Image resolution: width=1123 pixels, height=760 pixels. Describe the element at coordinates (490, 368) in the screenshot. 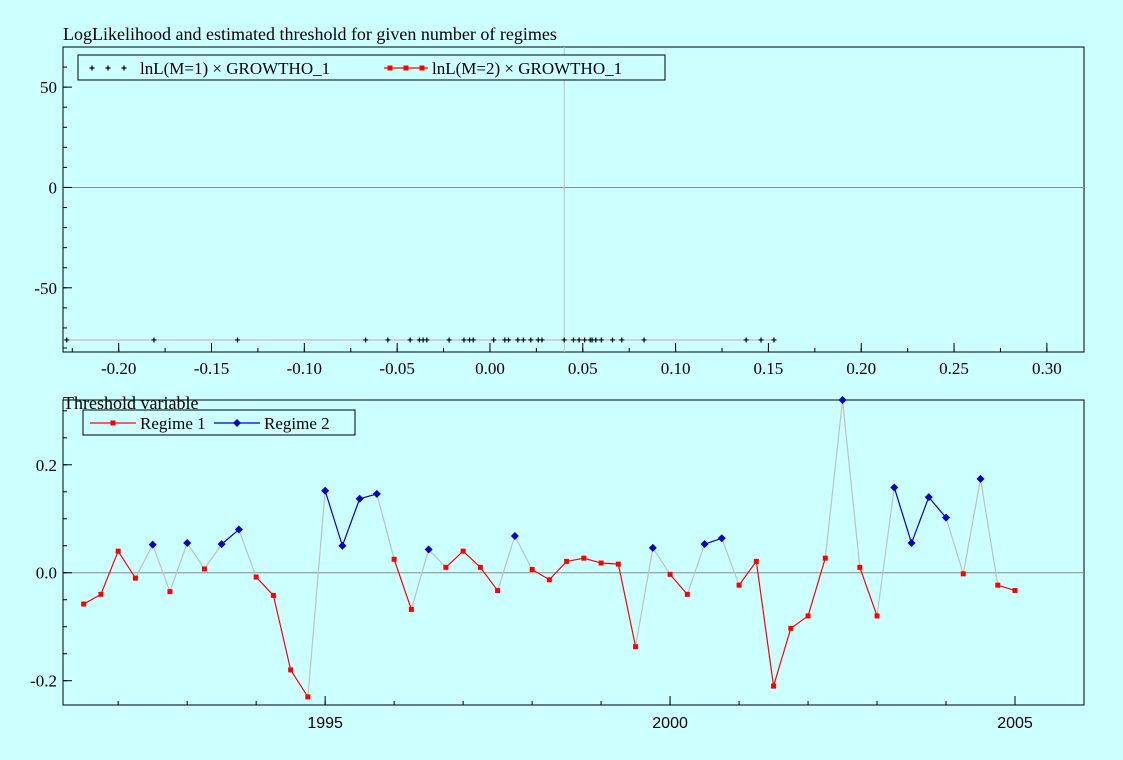

I see `top-x-tick-label: 0.00` at that location.